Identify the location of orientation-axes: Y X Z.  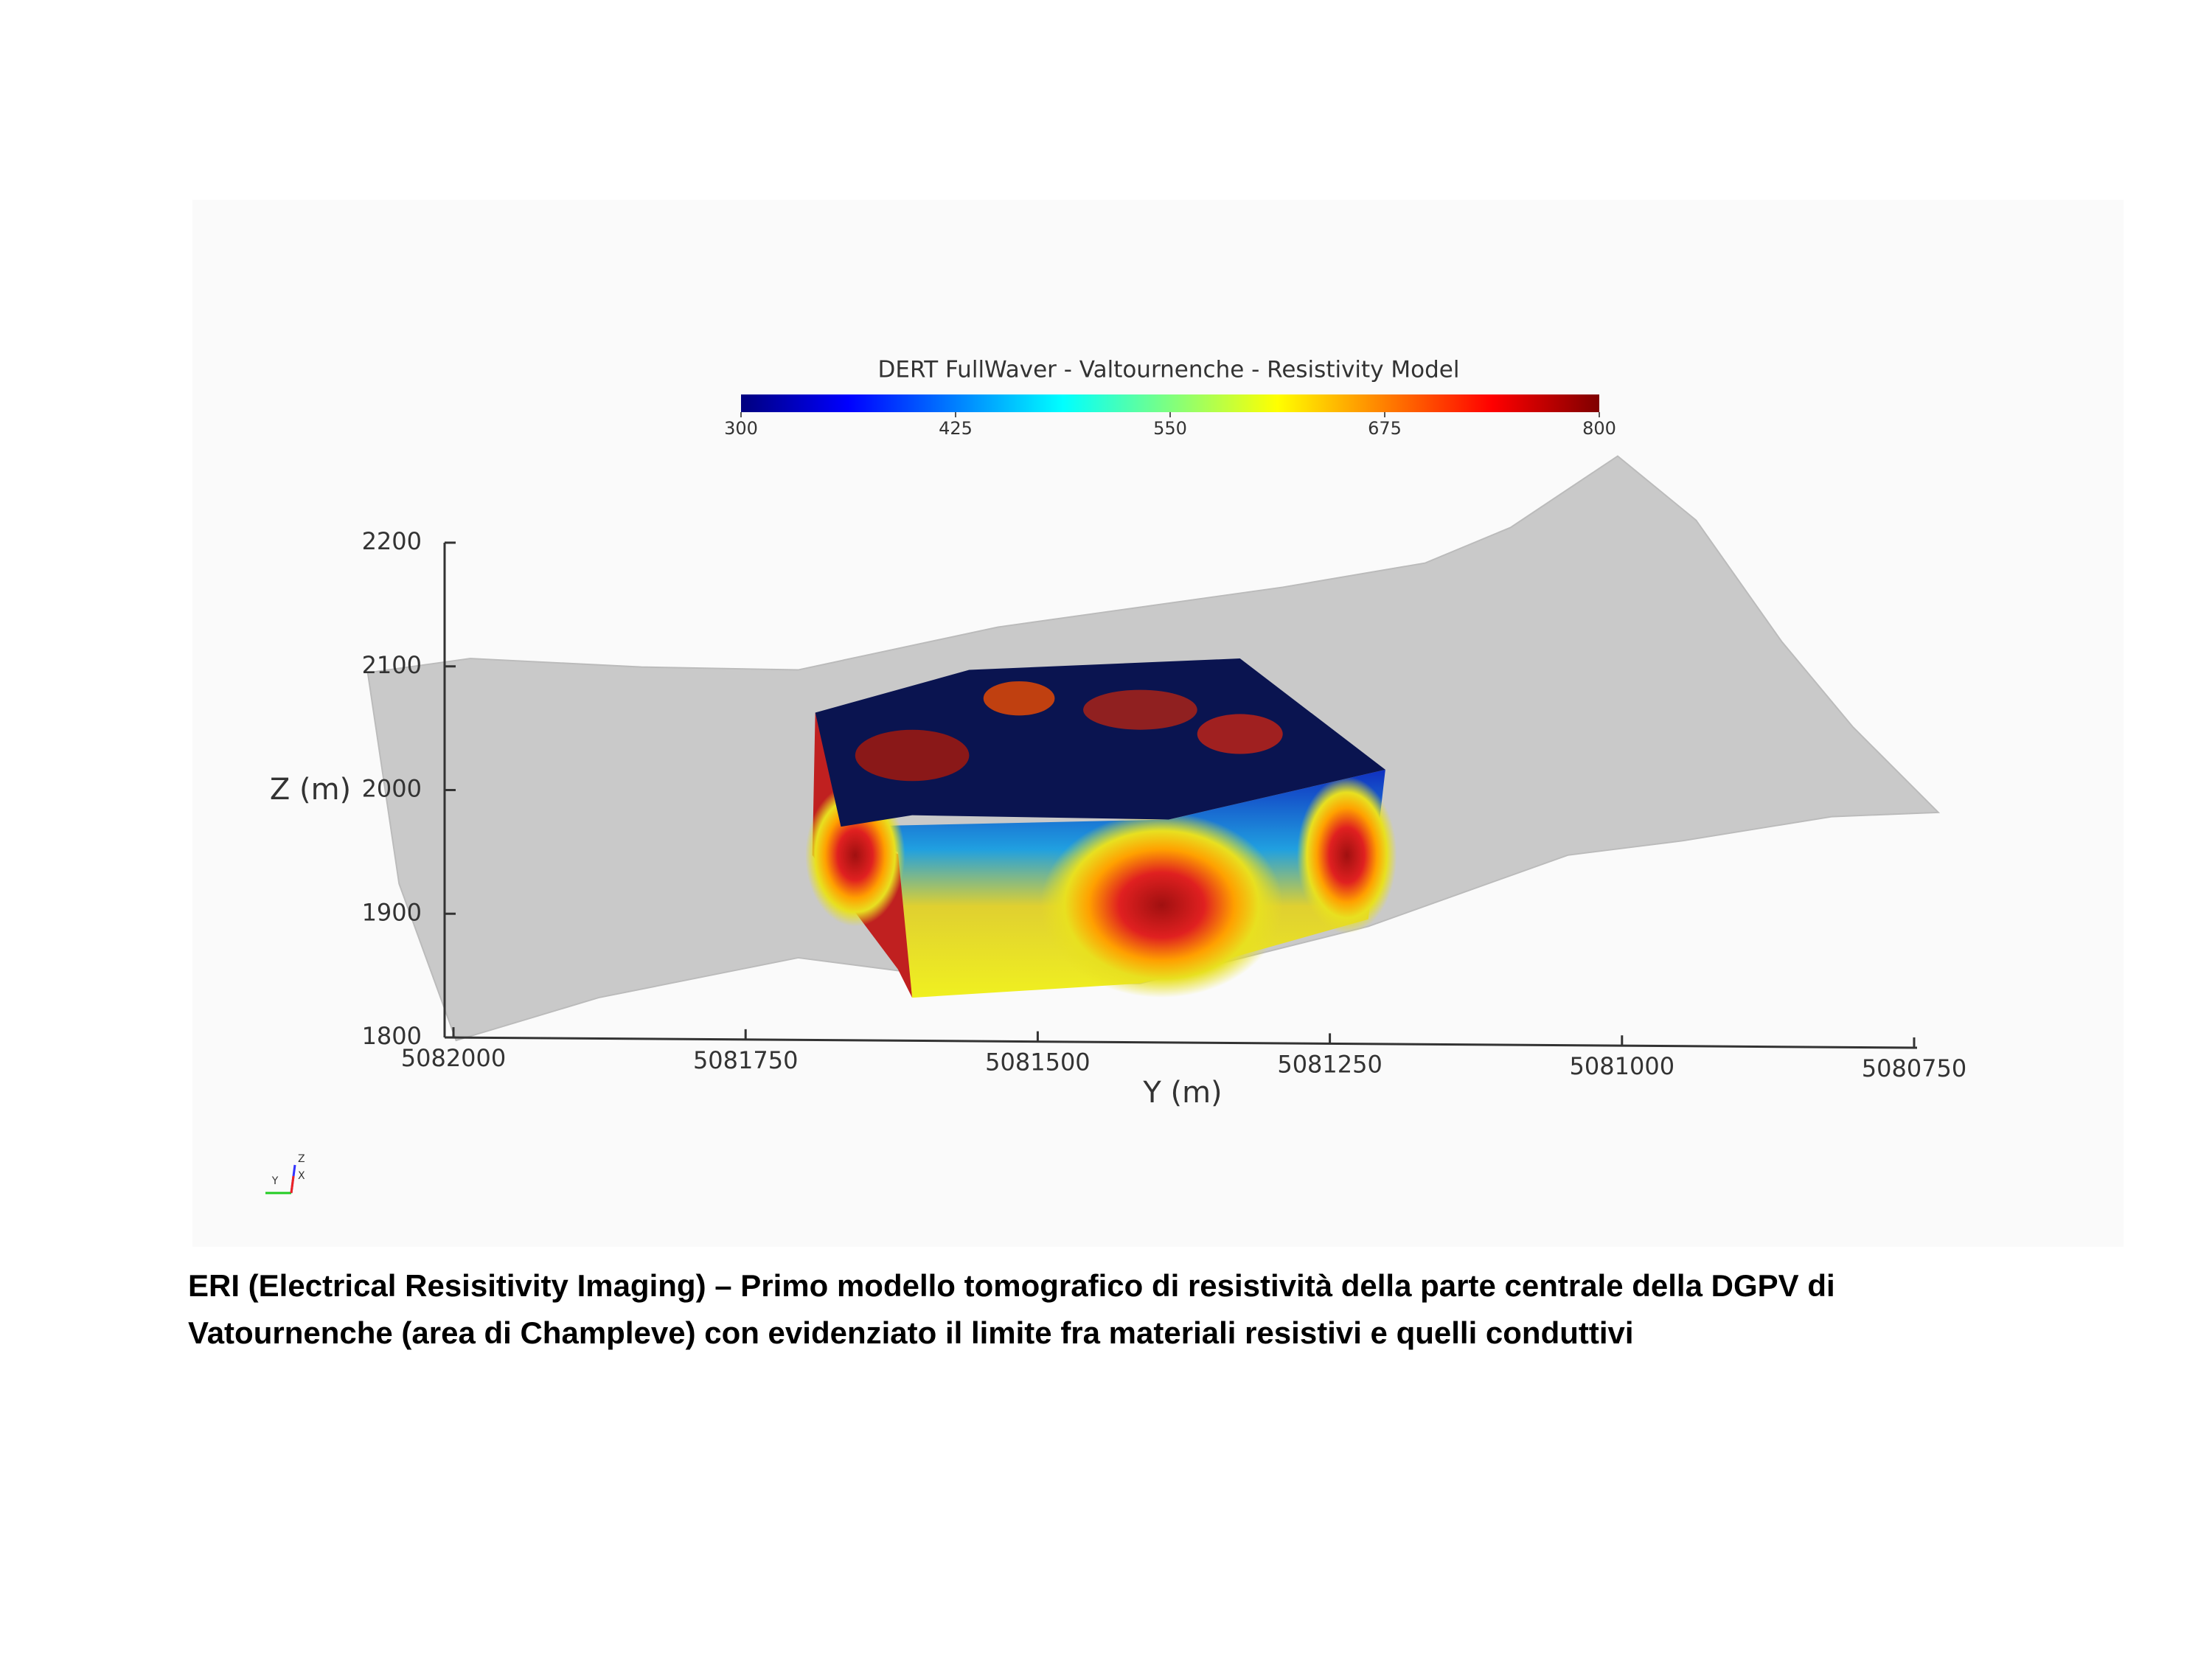
(285, 1173).